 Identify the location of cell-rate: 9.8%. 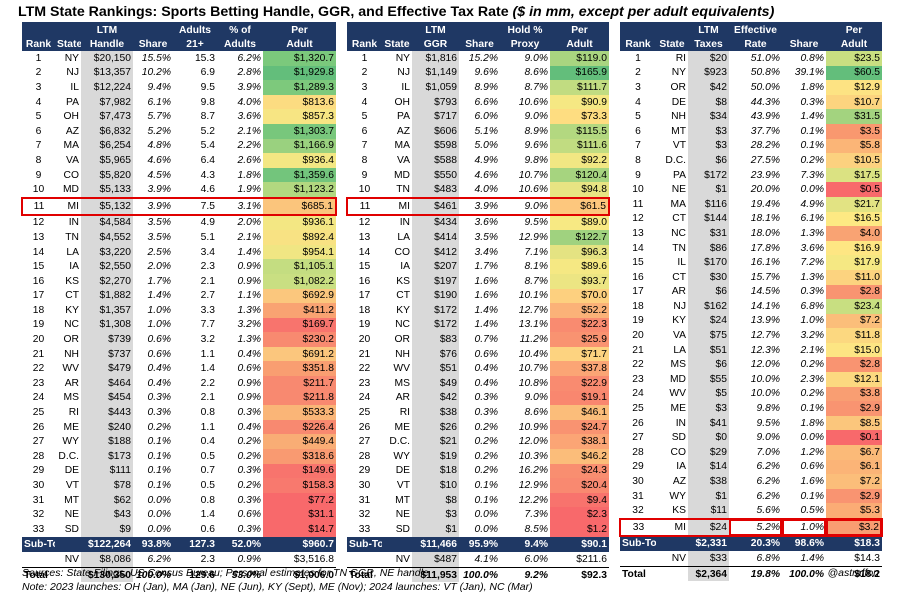
(768, 409).